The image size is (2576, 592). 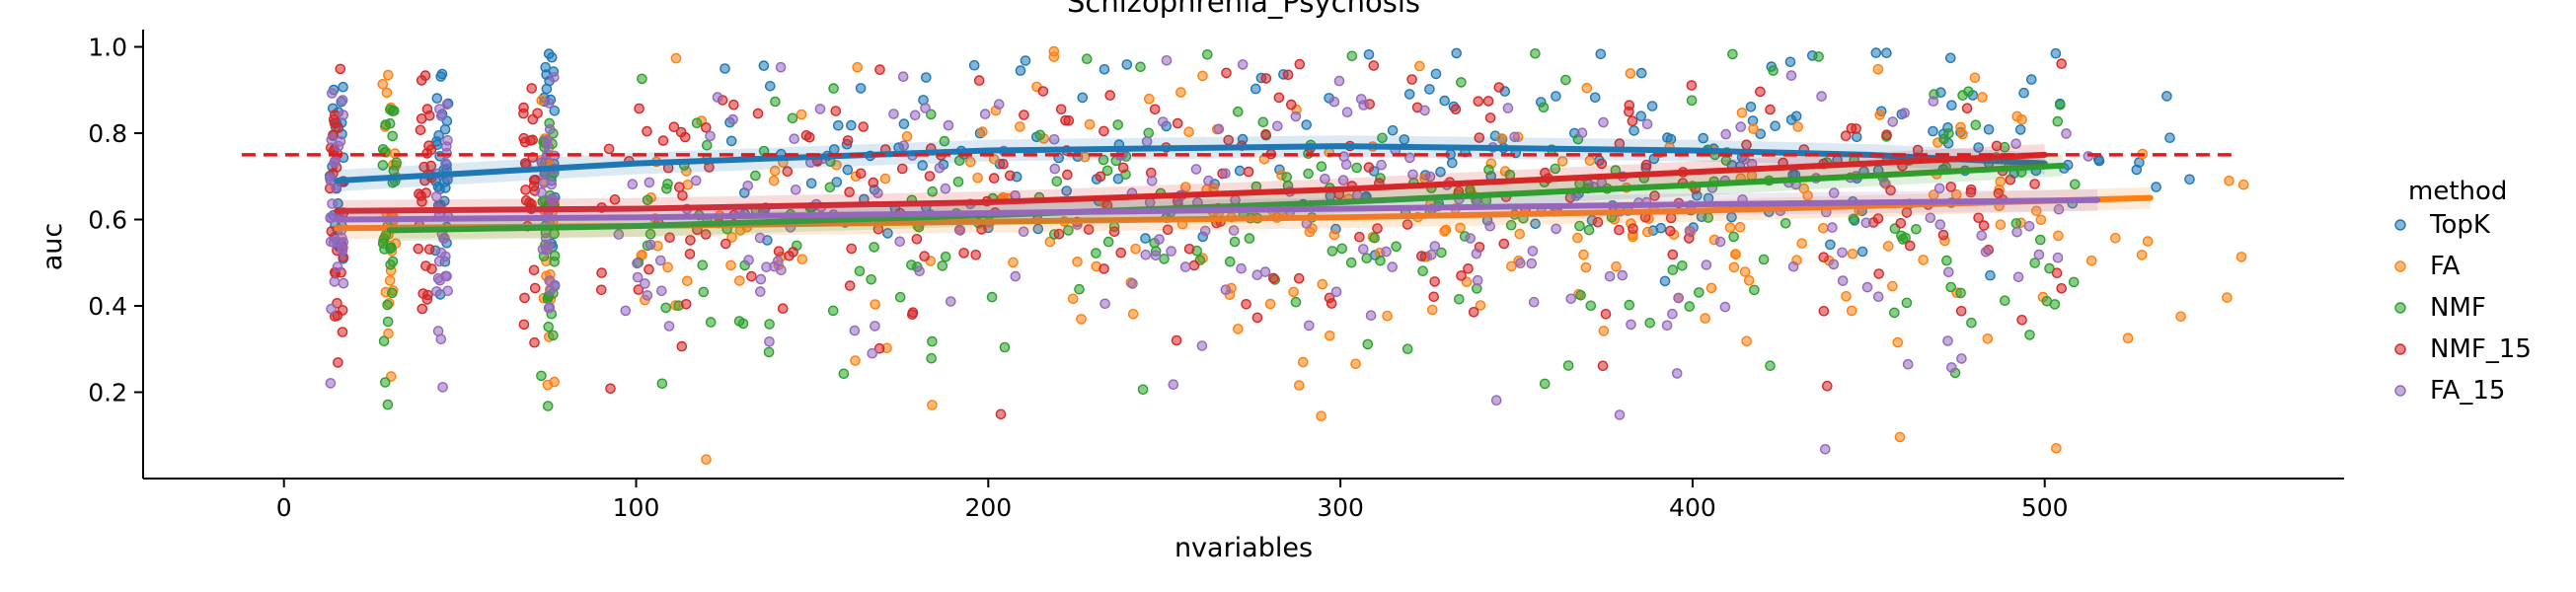 I want to click on legend-marker-nmf, so click(x=2400, y=308).